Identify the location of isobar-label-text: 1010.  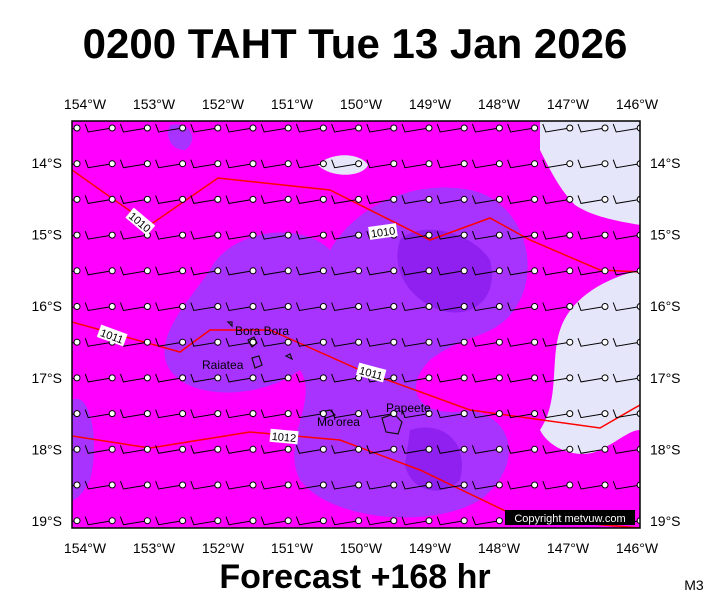
(383, 232).